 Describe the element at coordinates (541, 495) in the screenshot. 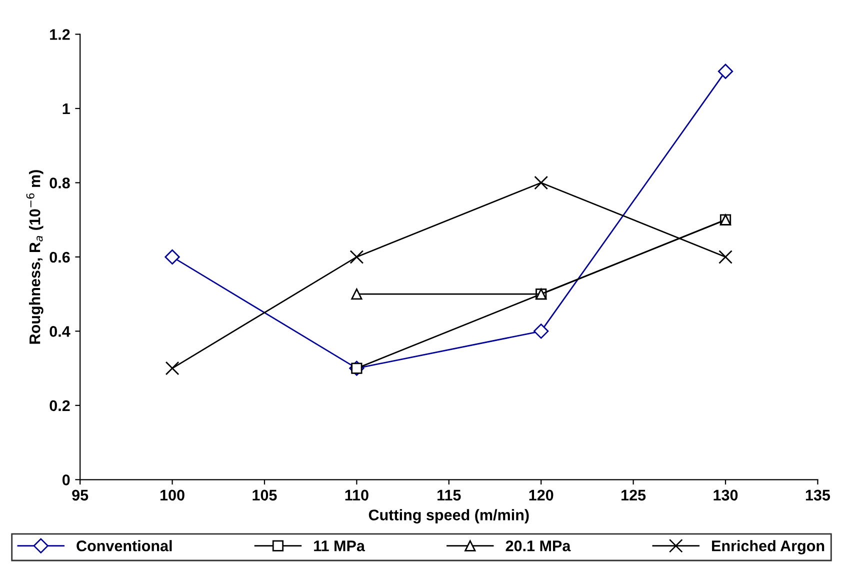

I see `x-tick-label: 120` at that location.